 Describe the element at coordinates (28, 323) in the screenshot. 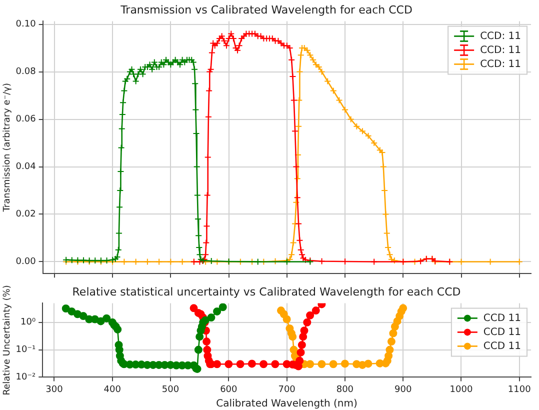

I see `y-tick-label: 10⁰` at that location.